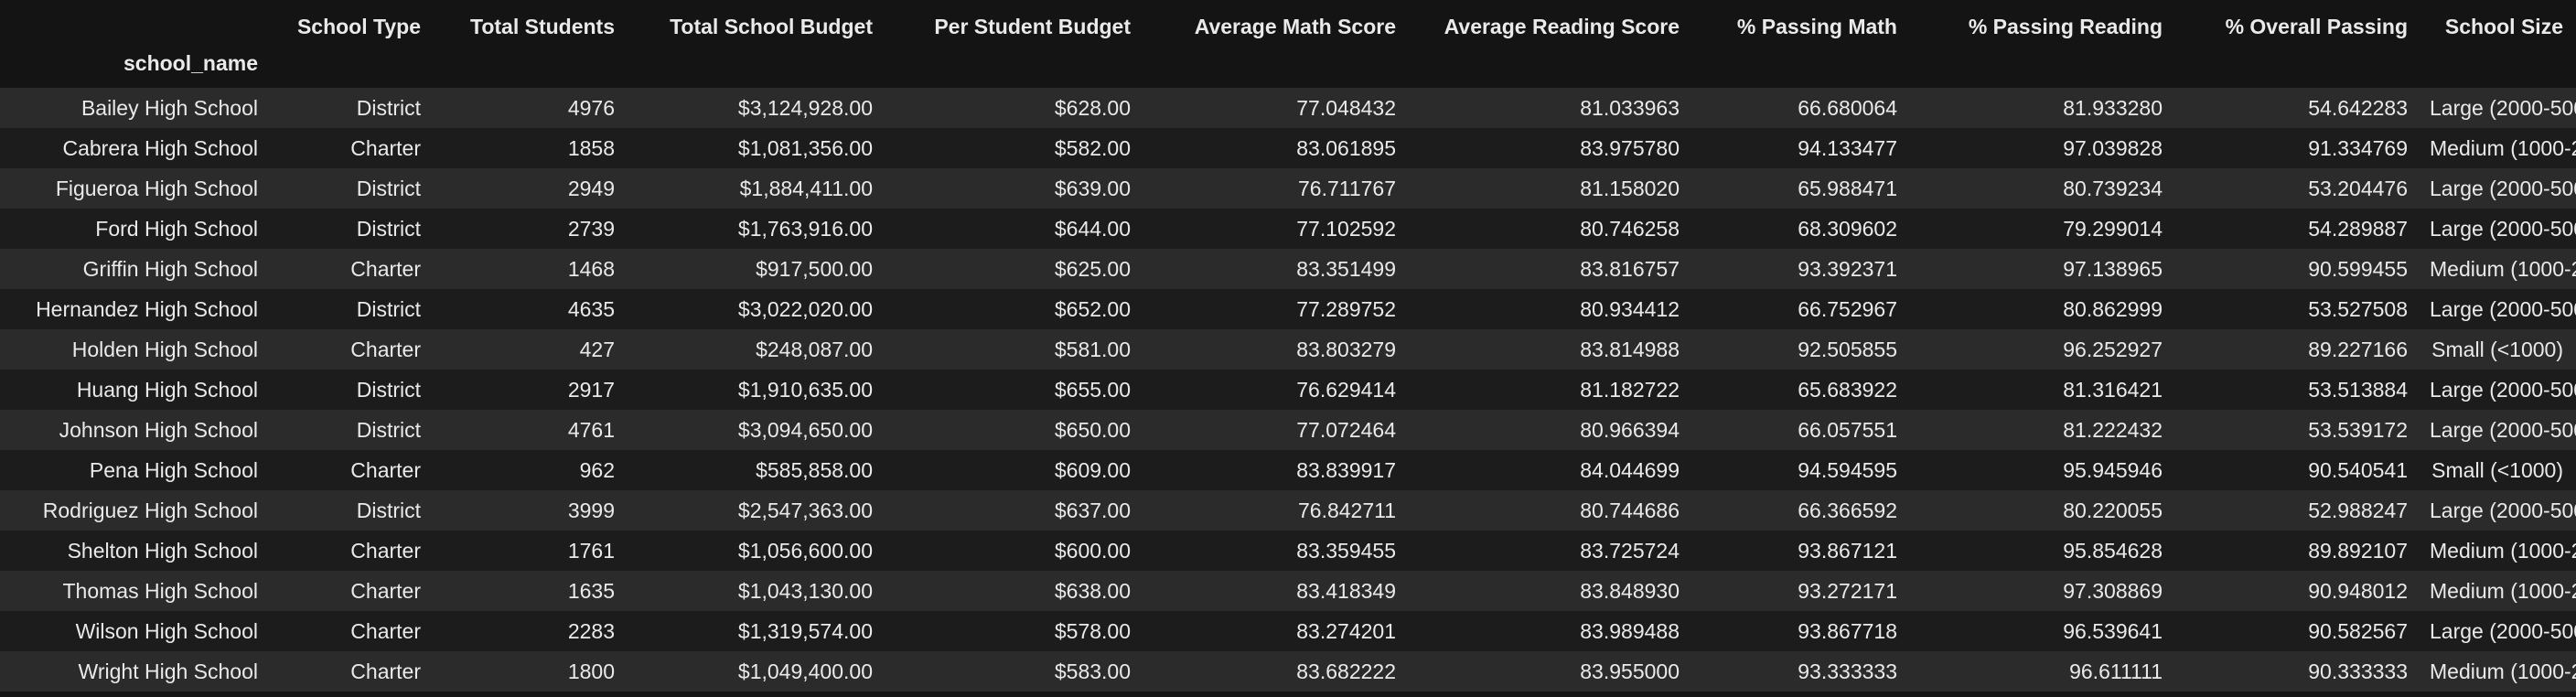  I want to click on table-cell: $1,319,574.00, so click(805, 630).